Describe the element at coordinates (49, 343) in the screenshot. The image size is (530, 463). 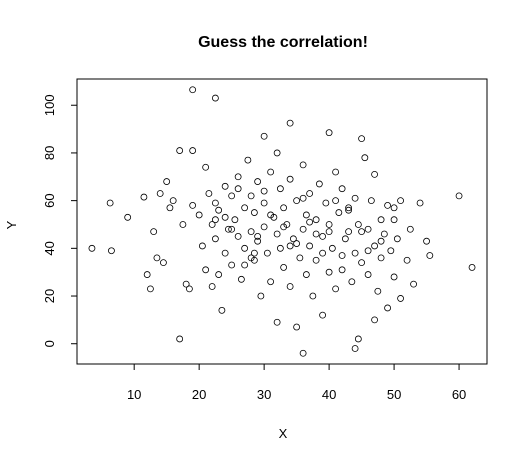
I see `y-tick-label: 0` at that location.